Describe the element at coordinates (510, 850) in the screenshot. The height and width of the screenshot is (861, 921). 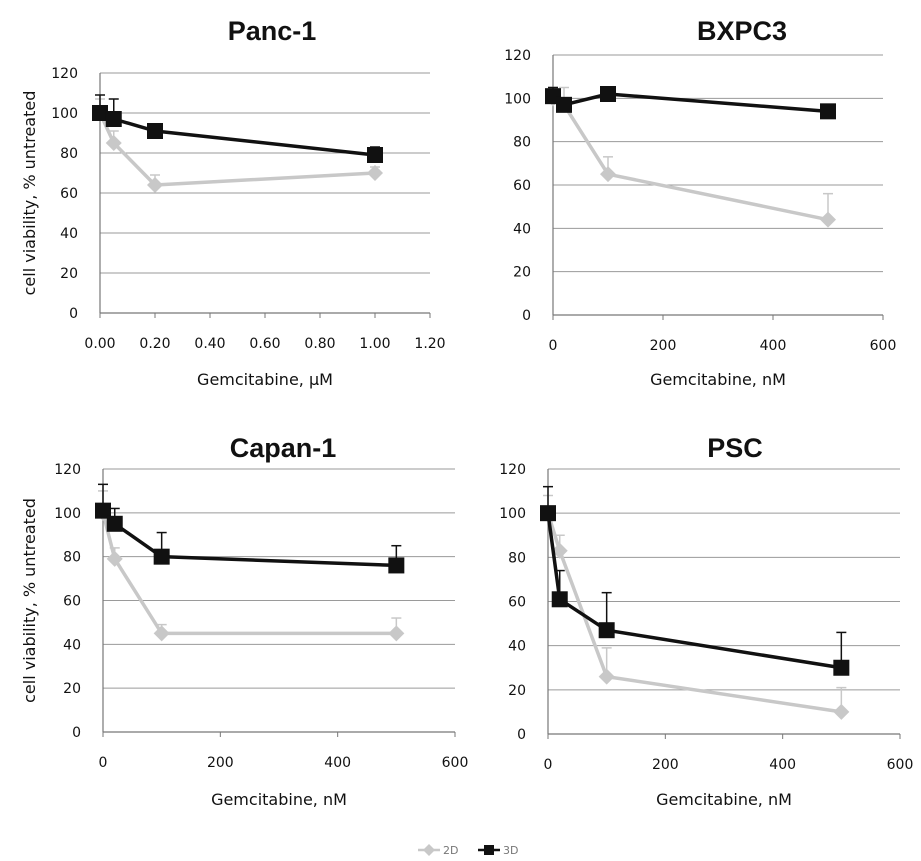
I see `legend-label: 3D` at that location.